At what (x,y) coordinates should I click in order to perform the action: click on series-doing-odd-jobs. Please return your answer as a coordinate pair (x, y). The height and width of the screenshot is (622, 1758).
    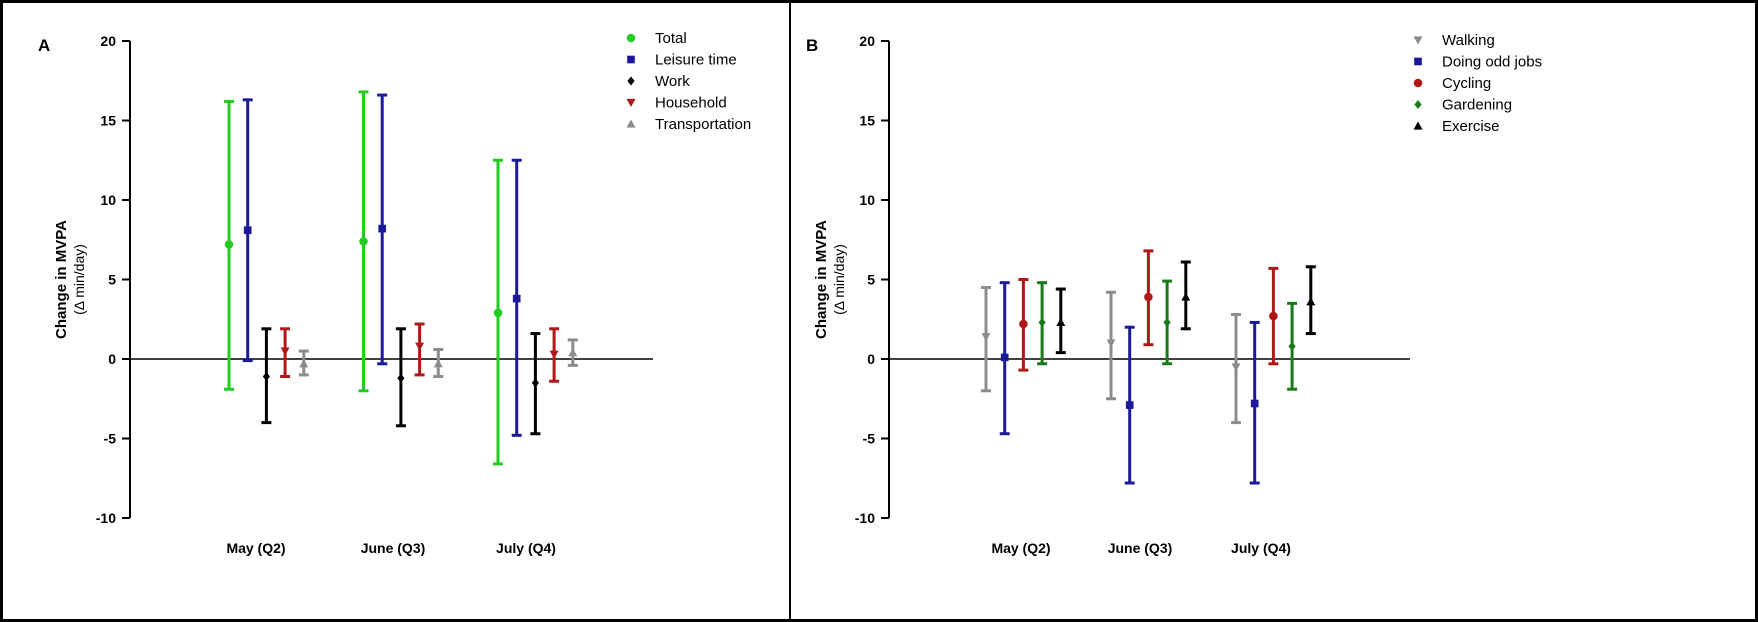
    Looking at the image, I should click on (1129, 383).